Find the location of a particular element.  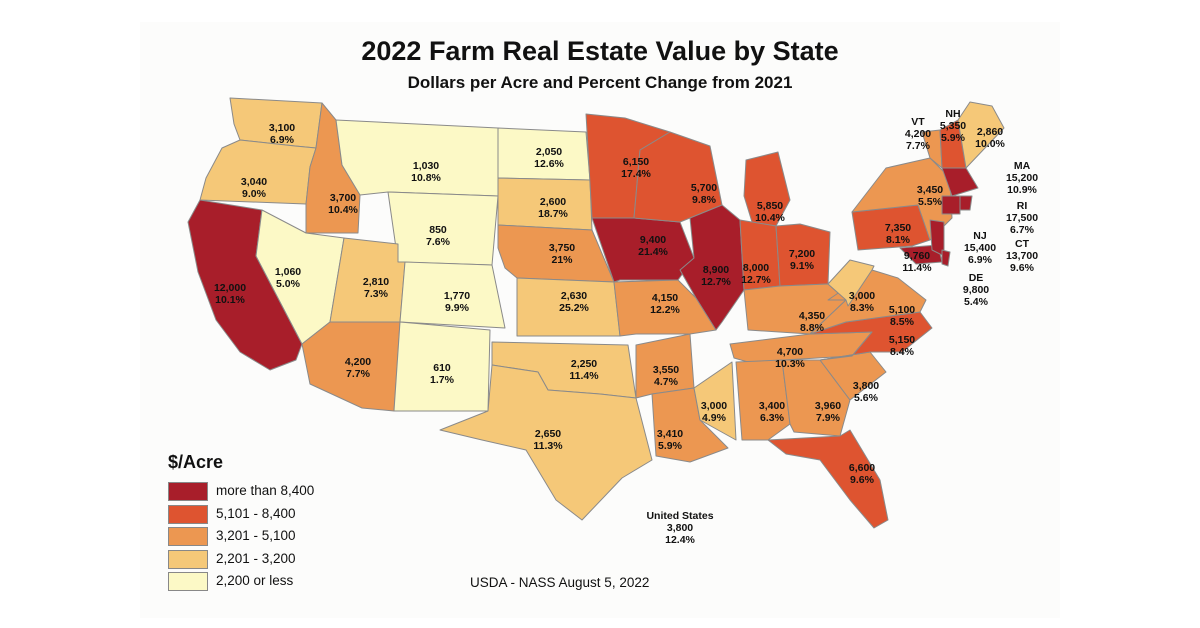

state-value: 1,770 is located at coordinates (457, 296).